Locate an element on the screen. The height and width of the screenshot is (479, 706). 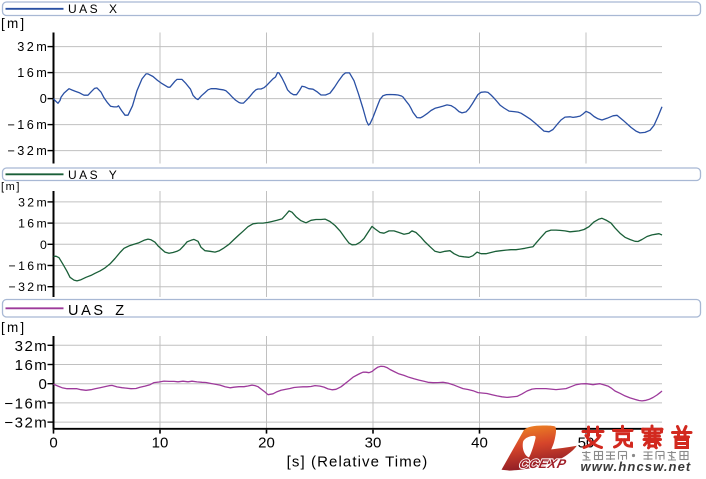
svg-text: 30 is located at coordinates (373, 443).